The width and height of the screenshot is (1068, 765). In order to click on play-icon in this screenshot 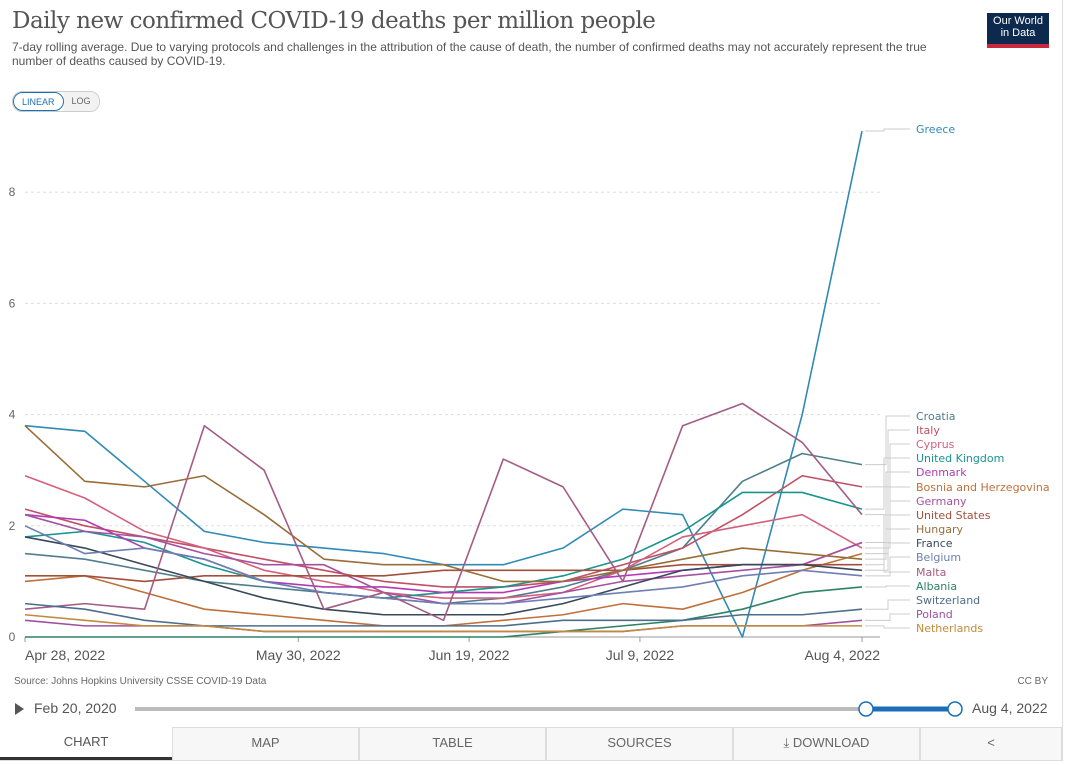, I will do `click(19, 709)`.